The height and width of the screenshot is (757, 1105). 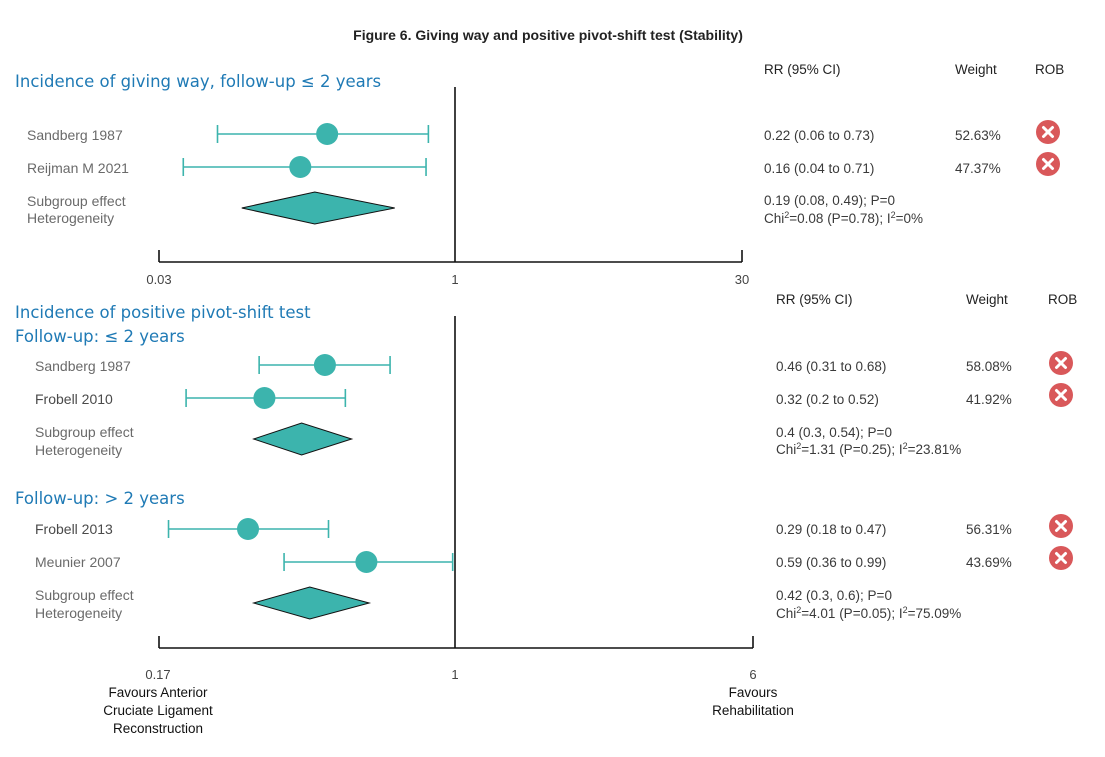 I want to click on panel-2-title: Incidence of positive pivot-shift test, so click(x=163, y=312).